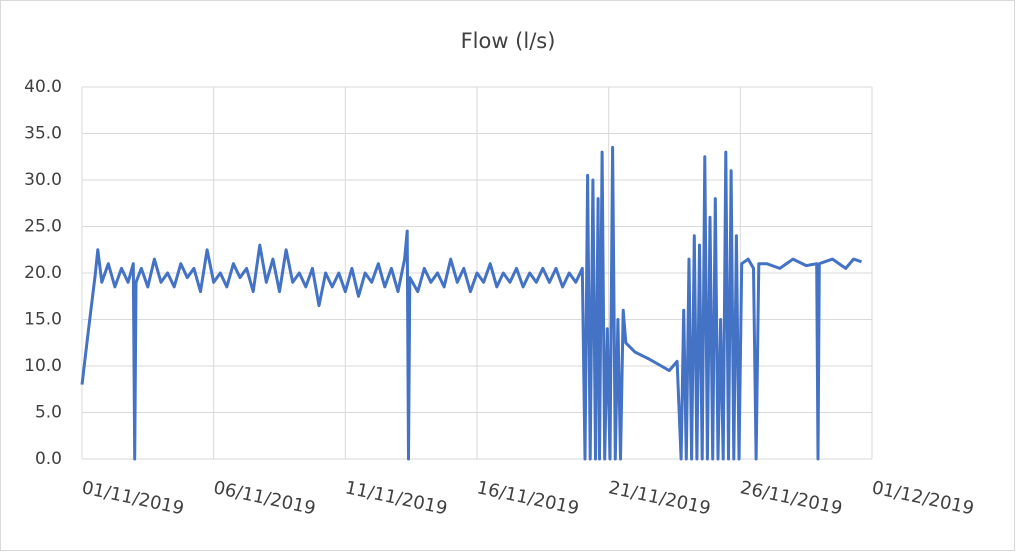 The image size is (1016, 552). I want to click on y-tick-label: 0.0, so click(48, 459).